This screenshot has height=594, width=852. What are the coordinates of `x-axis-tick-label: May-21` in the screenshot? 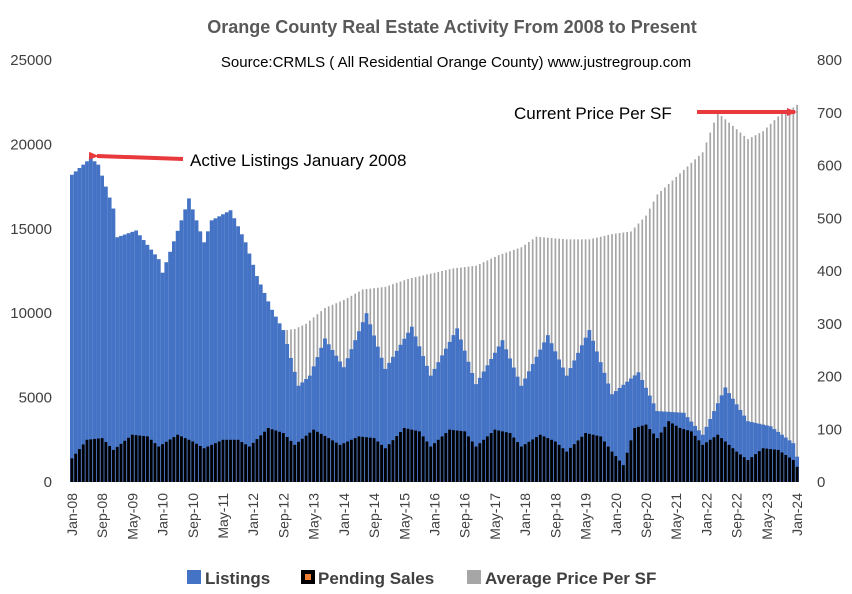 It's located at (676, 516).